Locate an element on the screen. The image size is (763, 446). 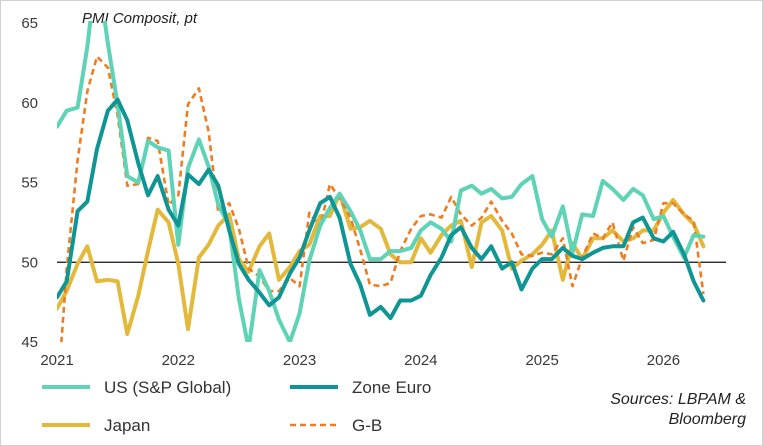
legend: US (S&P Global) Zone Euro Japan G-B is located at coordinates (236, 406).